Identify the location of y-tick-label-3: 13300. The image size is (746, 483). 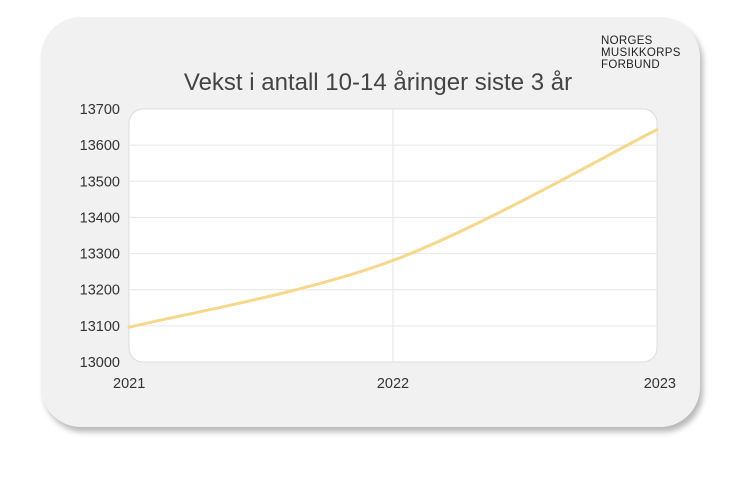
(100, 255).